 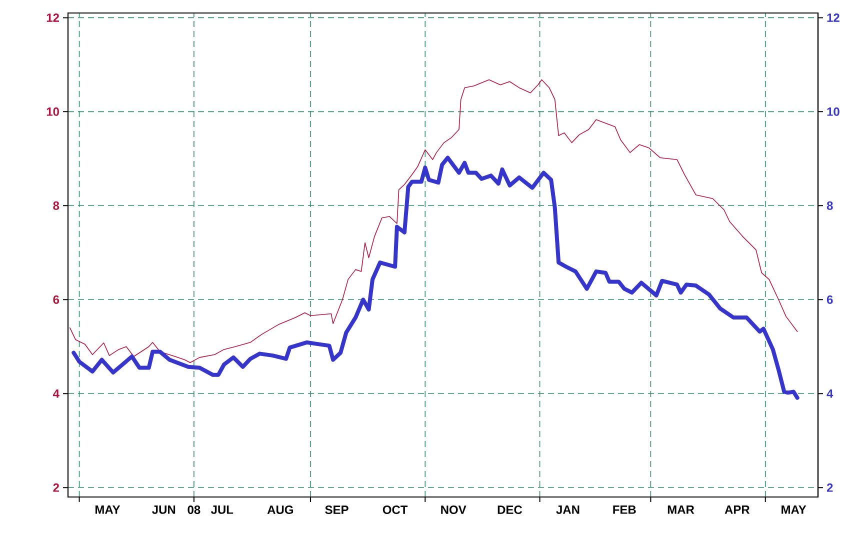 I want to click on y-tick-label: 12, so click(x=52, y=18).